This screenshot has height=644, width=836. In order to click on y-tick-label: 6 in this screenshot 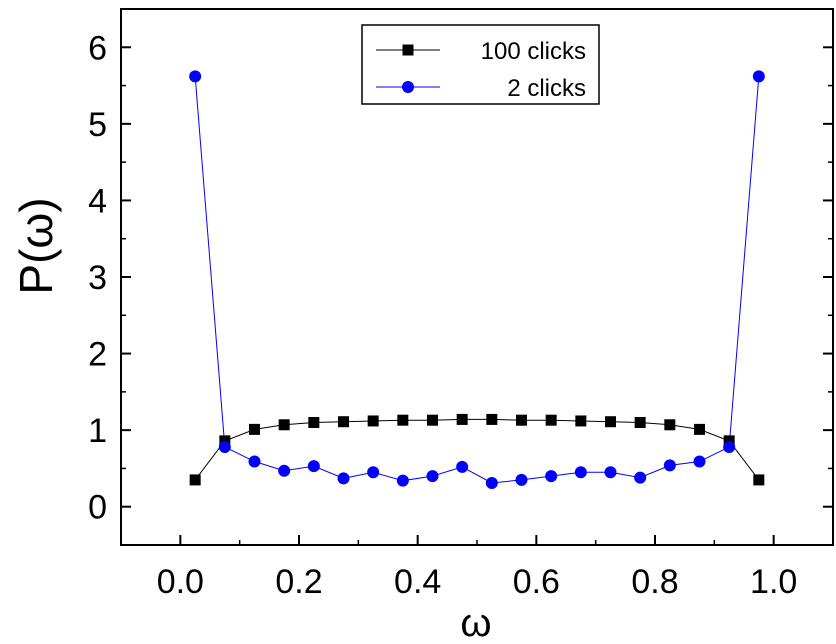, I will do `click(97, 48)`.